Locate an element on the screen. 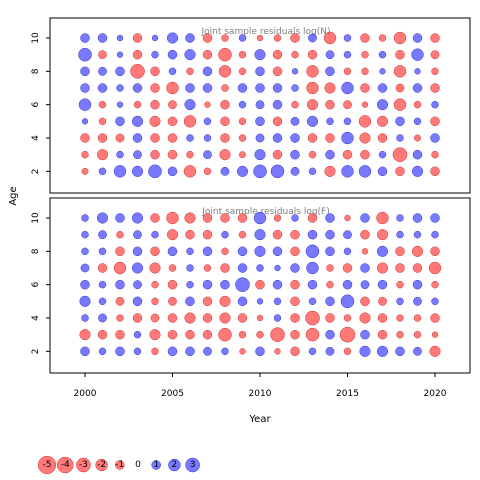  size-legend: -5 -4 -3 -2 -1 0 1 2 3 is located at coordinates (118, 465).